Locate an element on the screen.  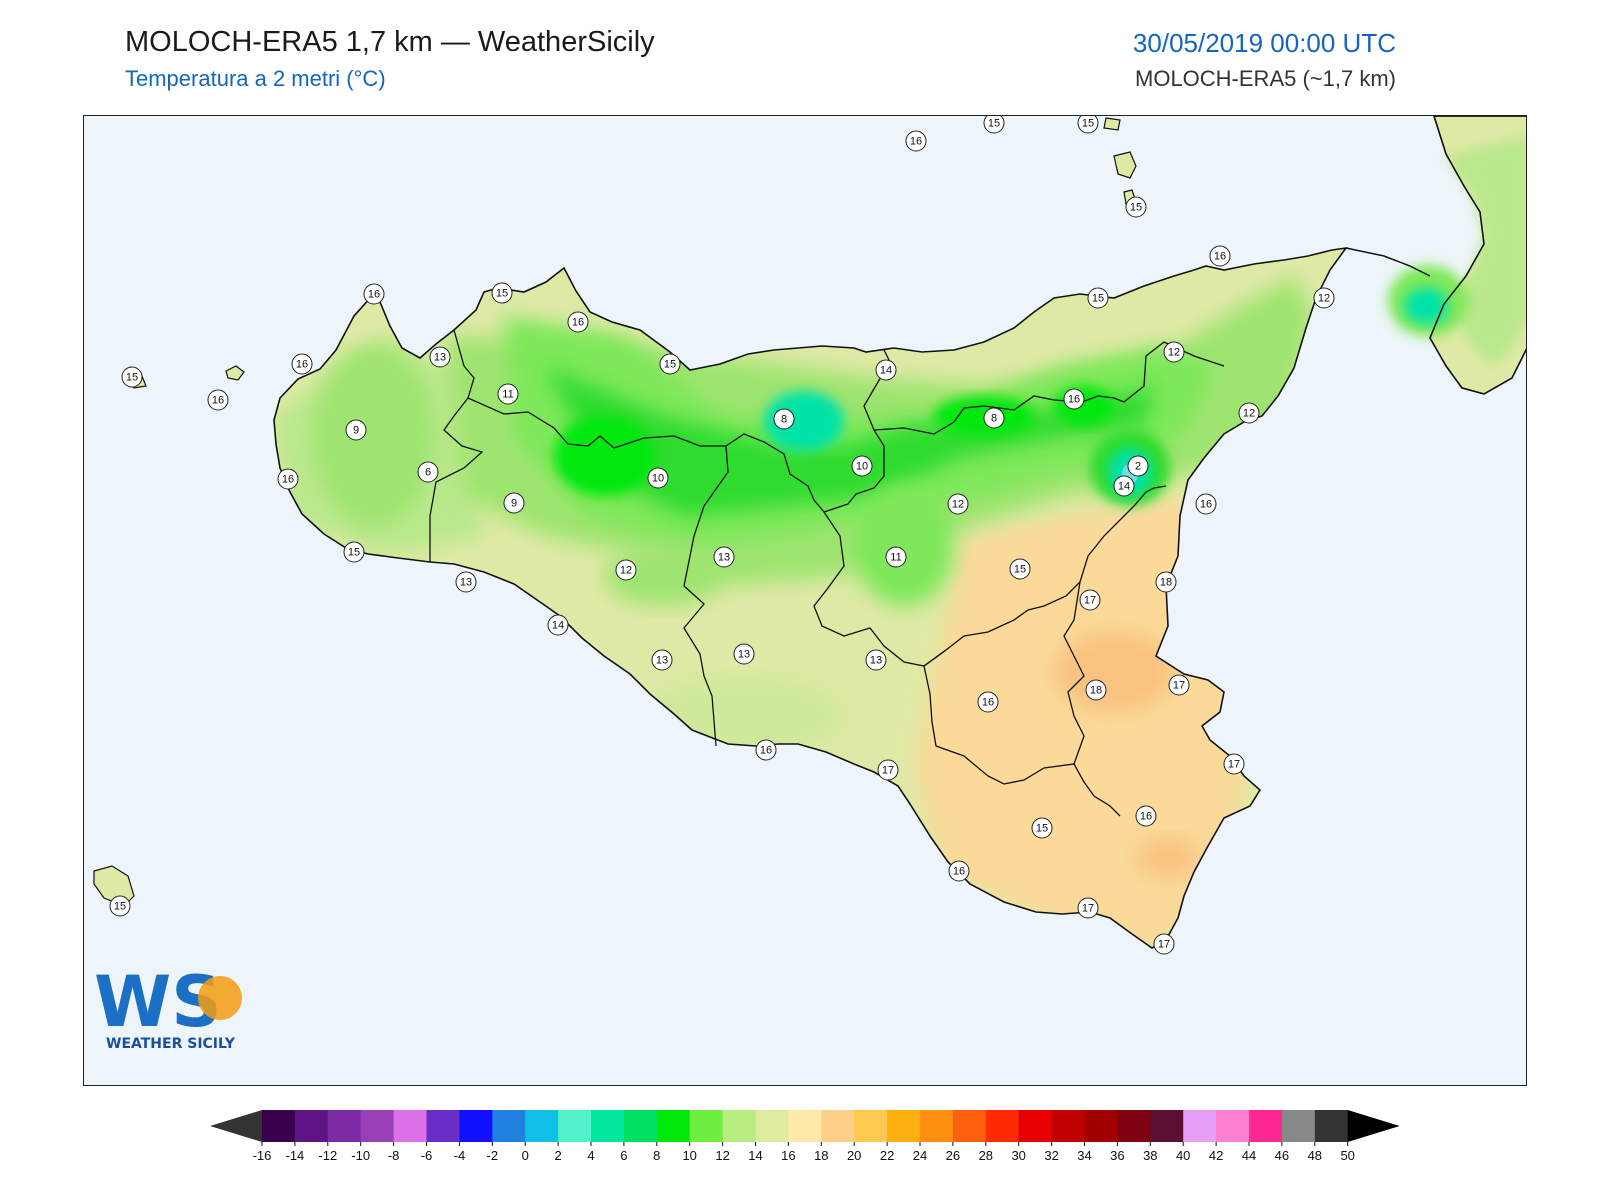
station-value: 9 is located at coordinates (356, 431).